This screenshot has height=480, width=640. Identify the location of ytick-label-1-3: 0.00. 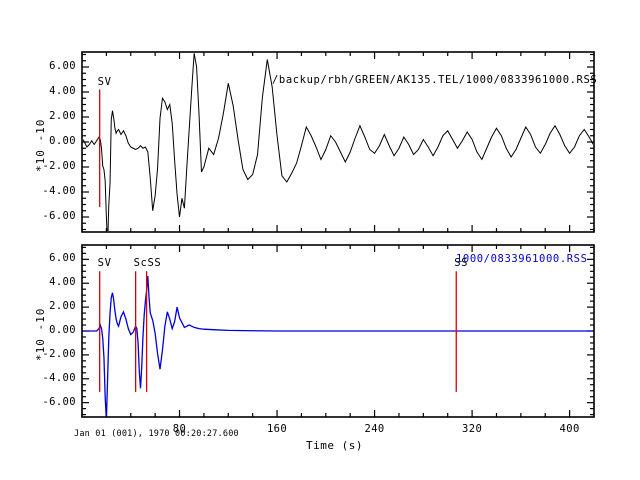
(62, 330).